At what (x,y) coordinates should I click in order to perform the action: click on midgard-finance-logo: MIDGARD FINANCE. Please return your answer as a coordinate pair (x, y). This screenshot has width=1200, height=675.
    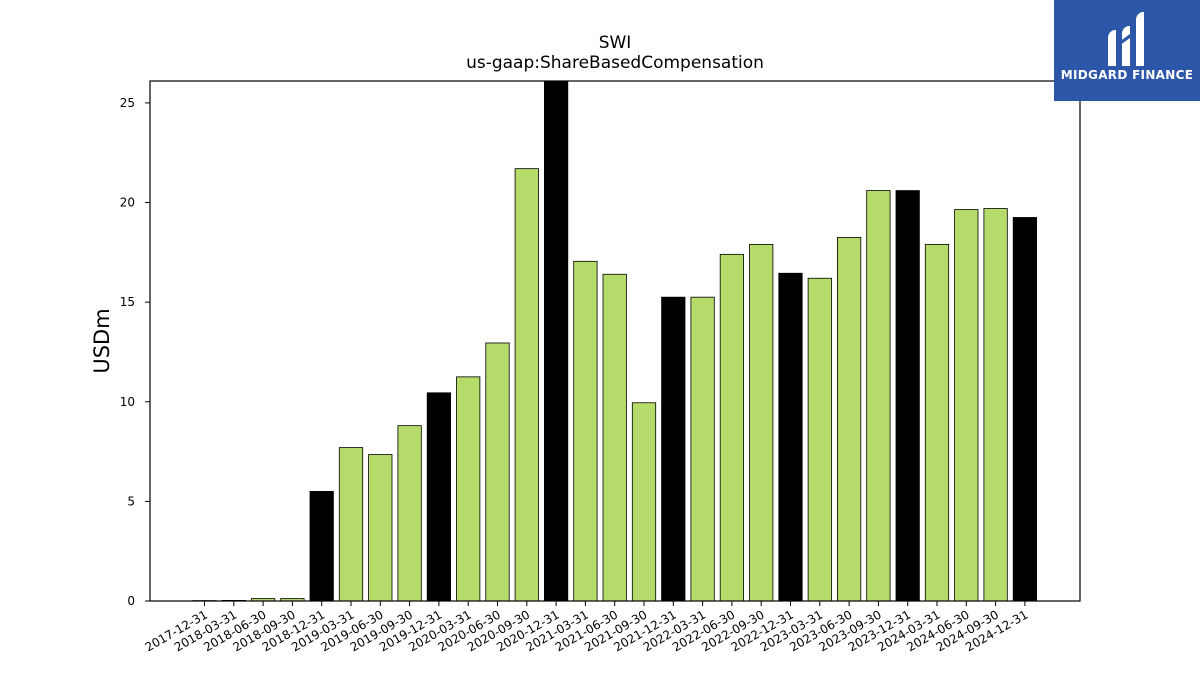
    Looking at the image, I should click on (1127, 50).